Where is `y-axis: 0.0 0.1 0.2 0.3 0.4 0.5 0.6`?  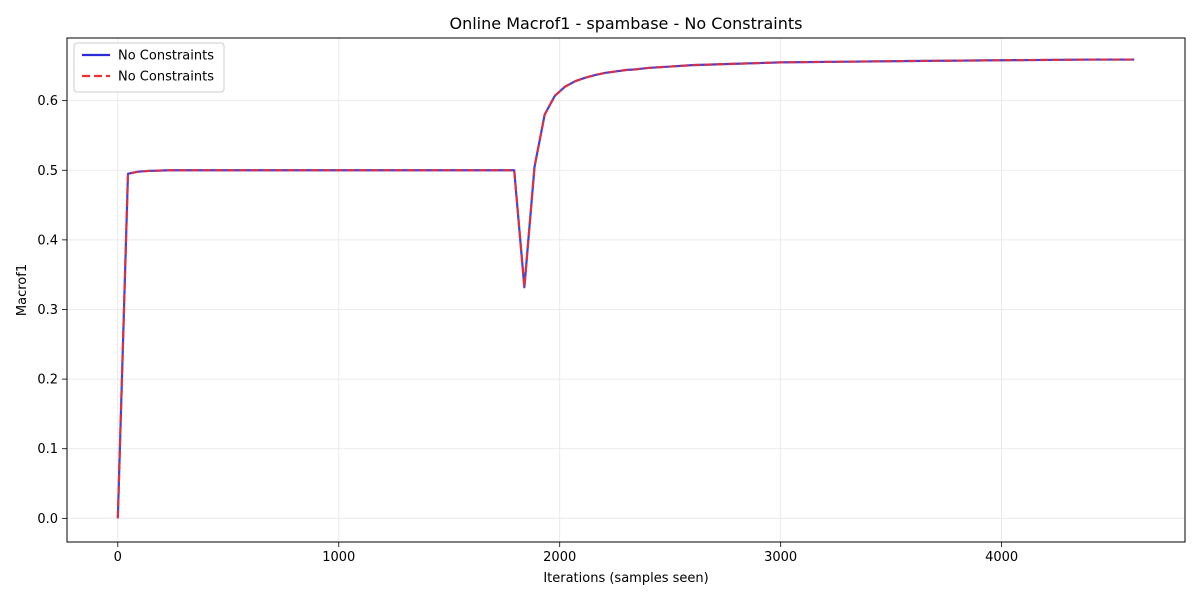
y-axis: 0.0 0.1 0.2 0.3 0.4 0.5 0.6 is located at coordinates (52, 310).